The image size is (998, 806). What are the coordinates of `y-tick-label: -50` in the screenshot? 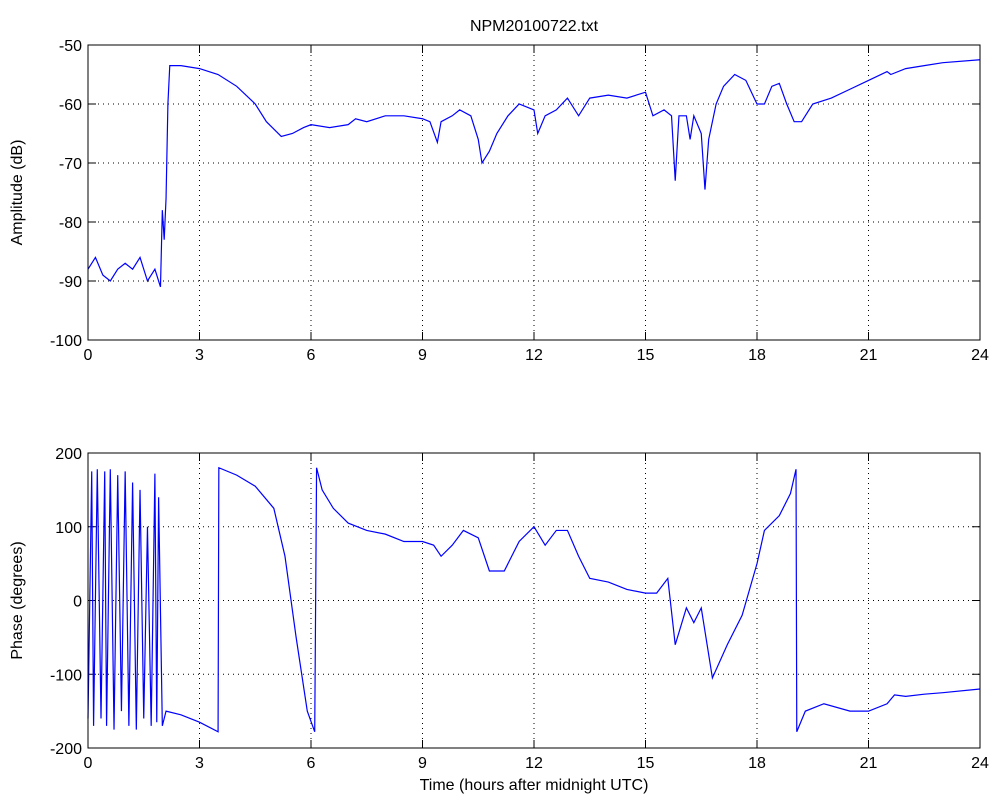 It's located at (70, 46).